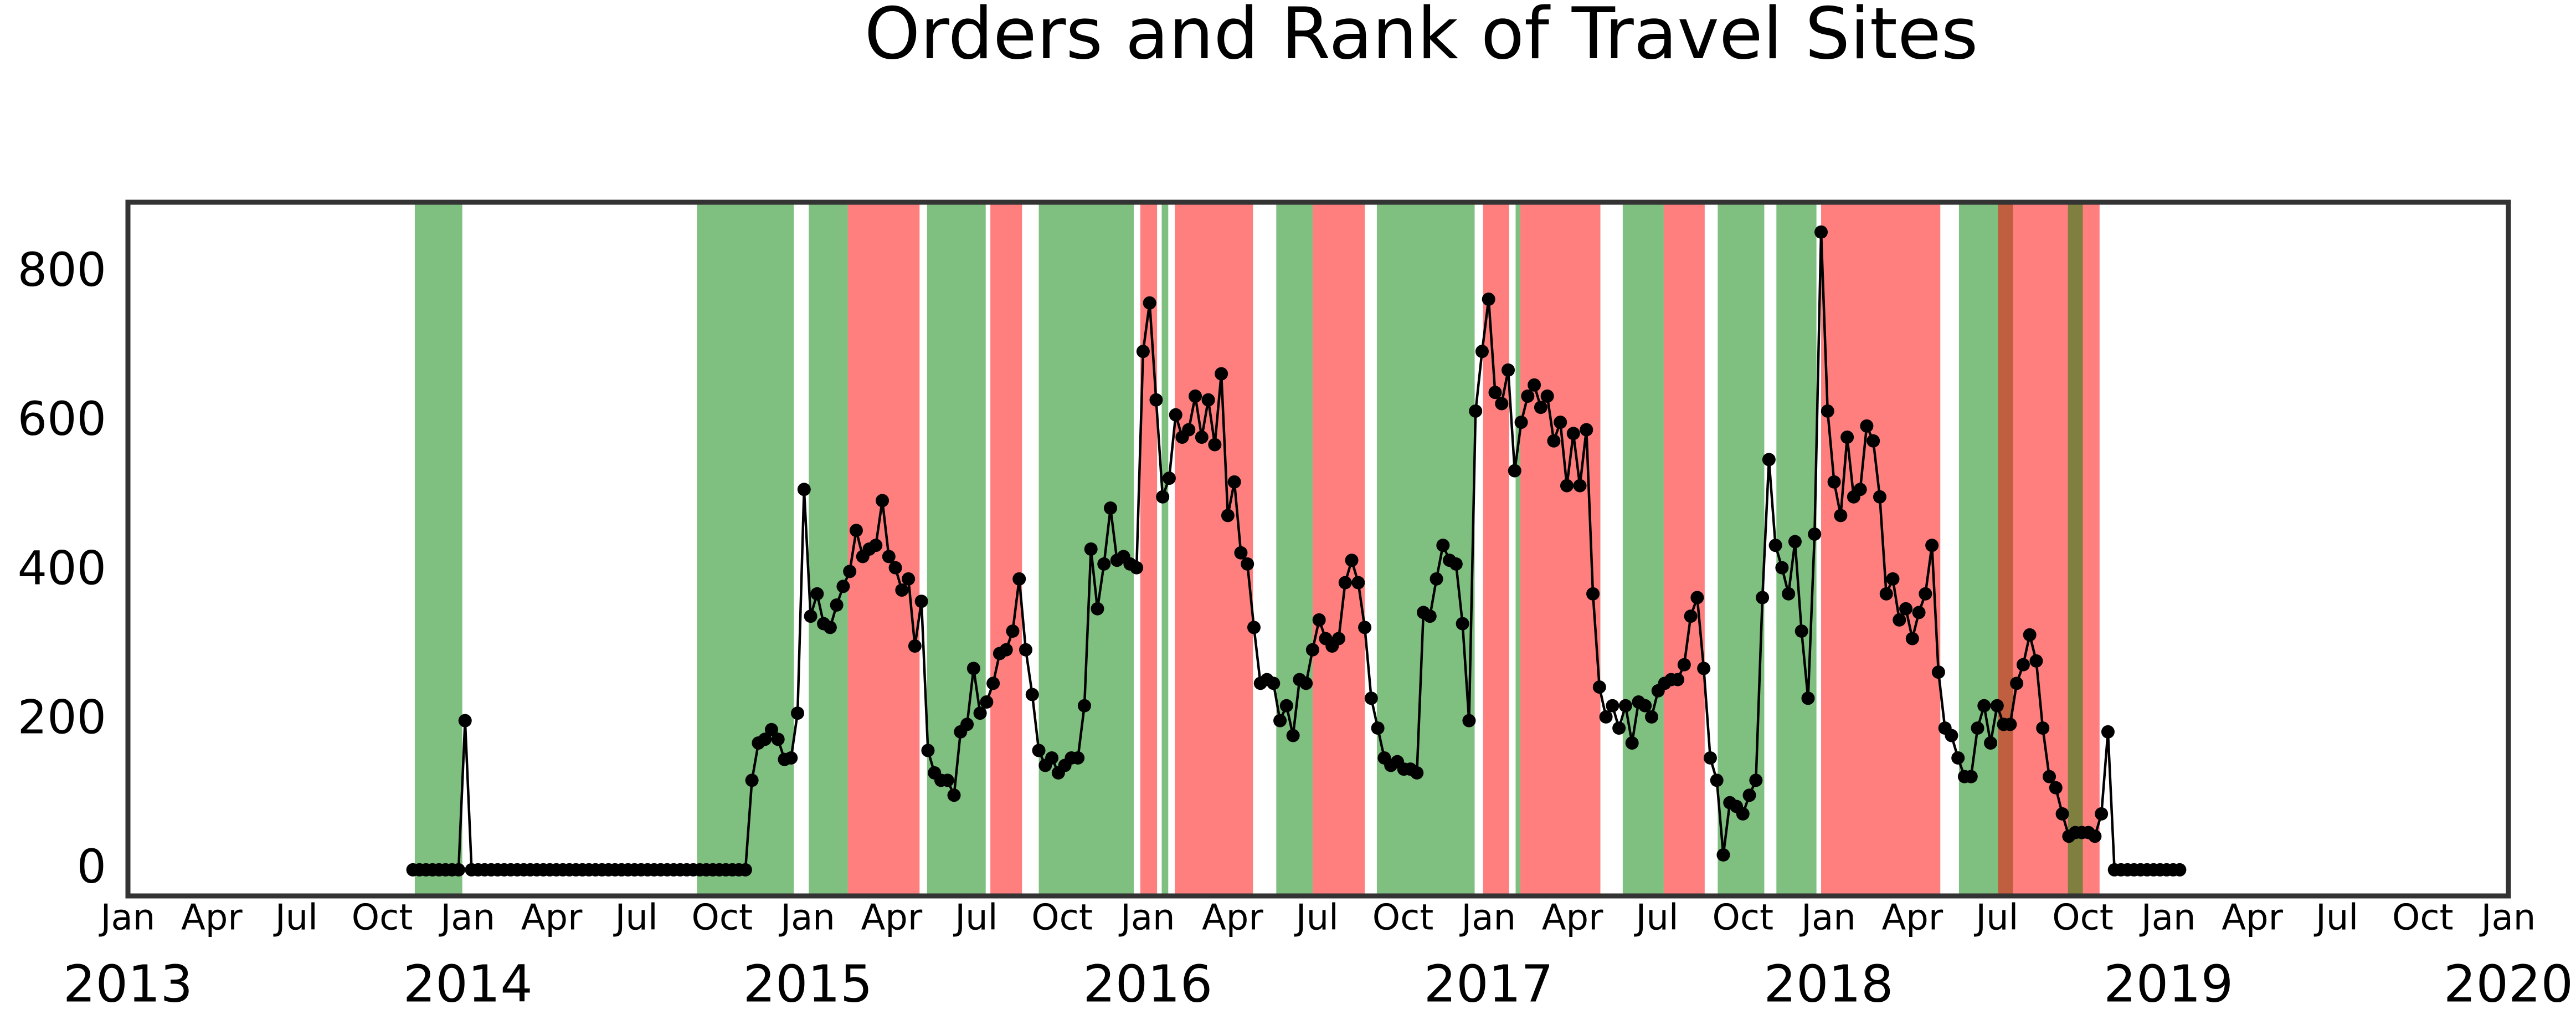 This screenshot has height=1035, width=2576. Describe the element at coordinates (468, 983) in the screenshot. I see `year-label: 2014` at that location.